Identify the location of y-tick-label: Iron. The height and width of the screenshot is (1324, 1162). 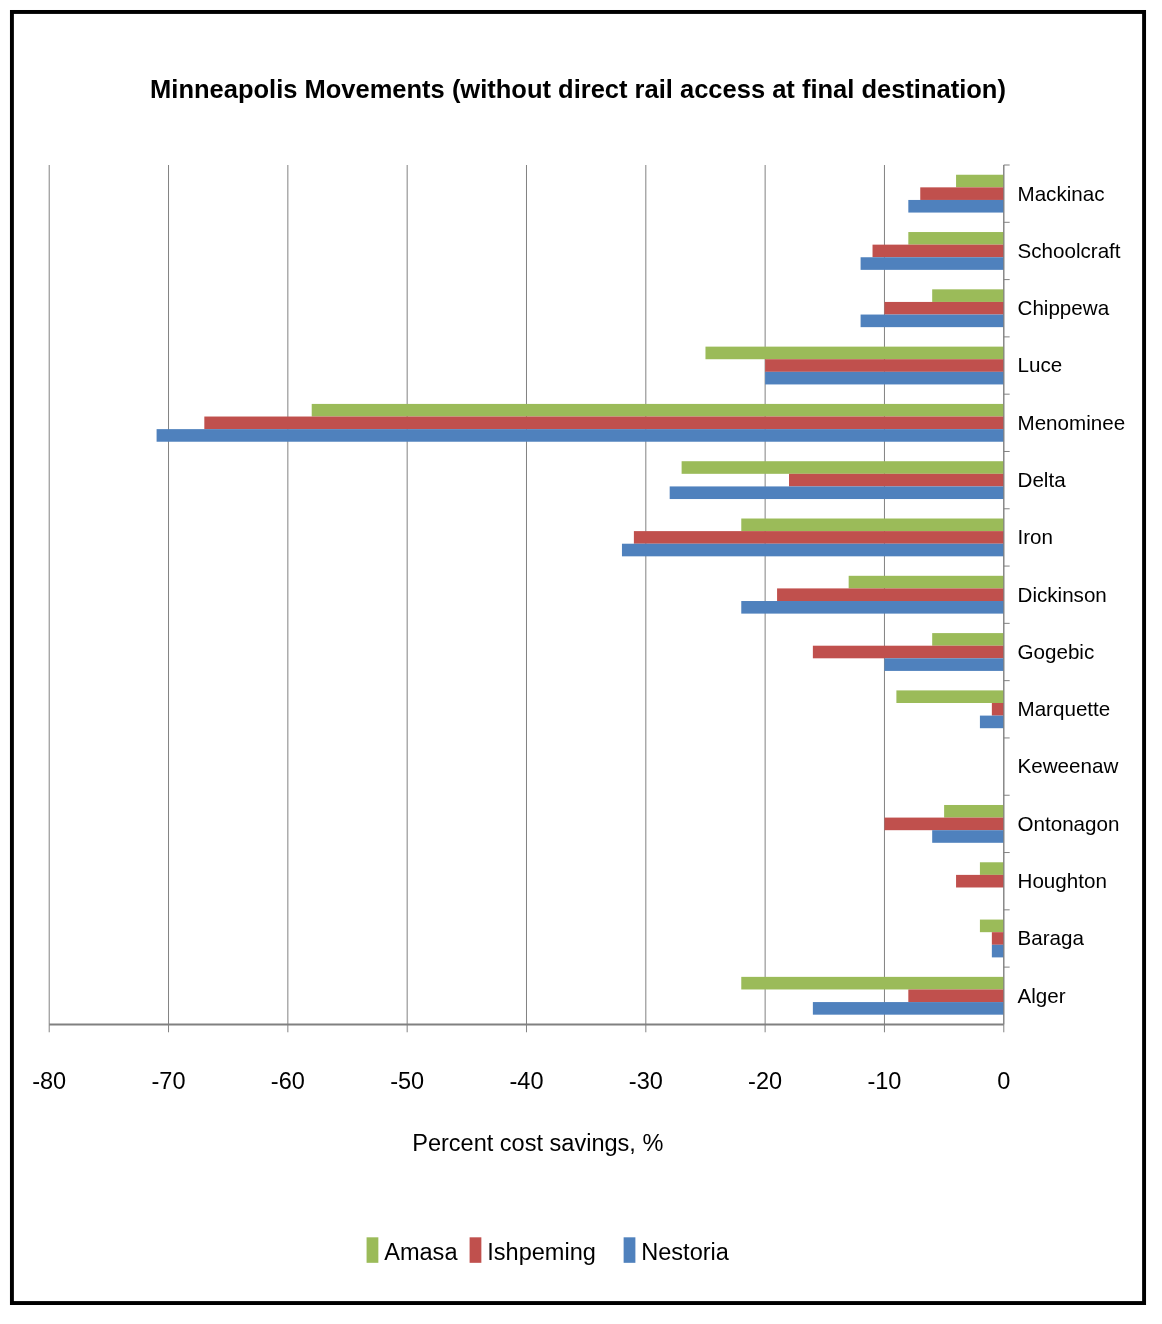
(1035, 537).